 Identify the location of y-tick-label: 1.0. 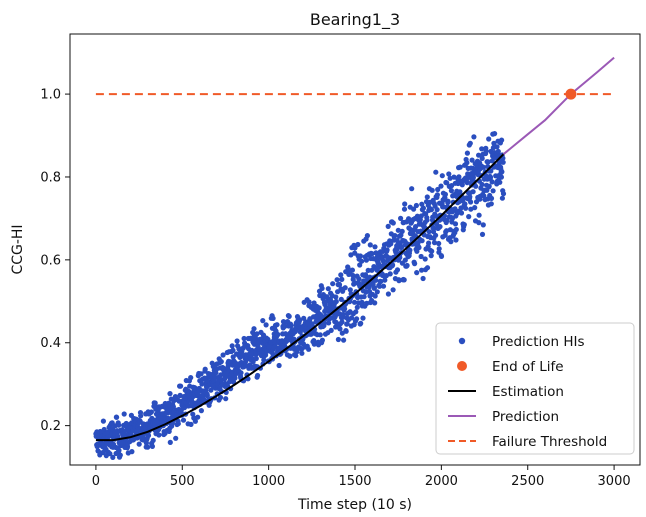
(50, 95).